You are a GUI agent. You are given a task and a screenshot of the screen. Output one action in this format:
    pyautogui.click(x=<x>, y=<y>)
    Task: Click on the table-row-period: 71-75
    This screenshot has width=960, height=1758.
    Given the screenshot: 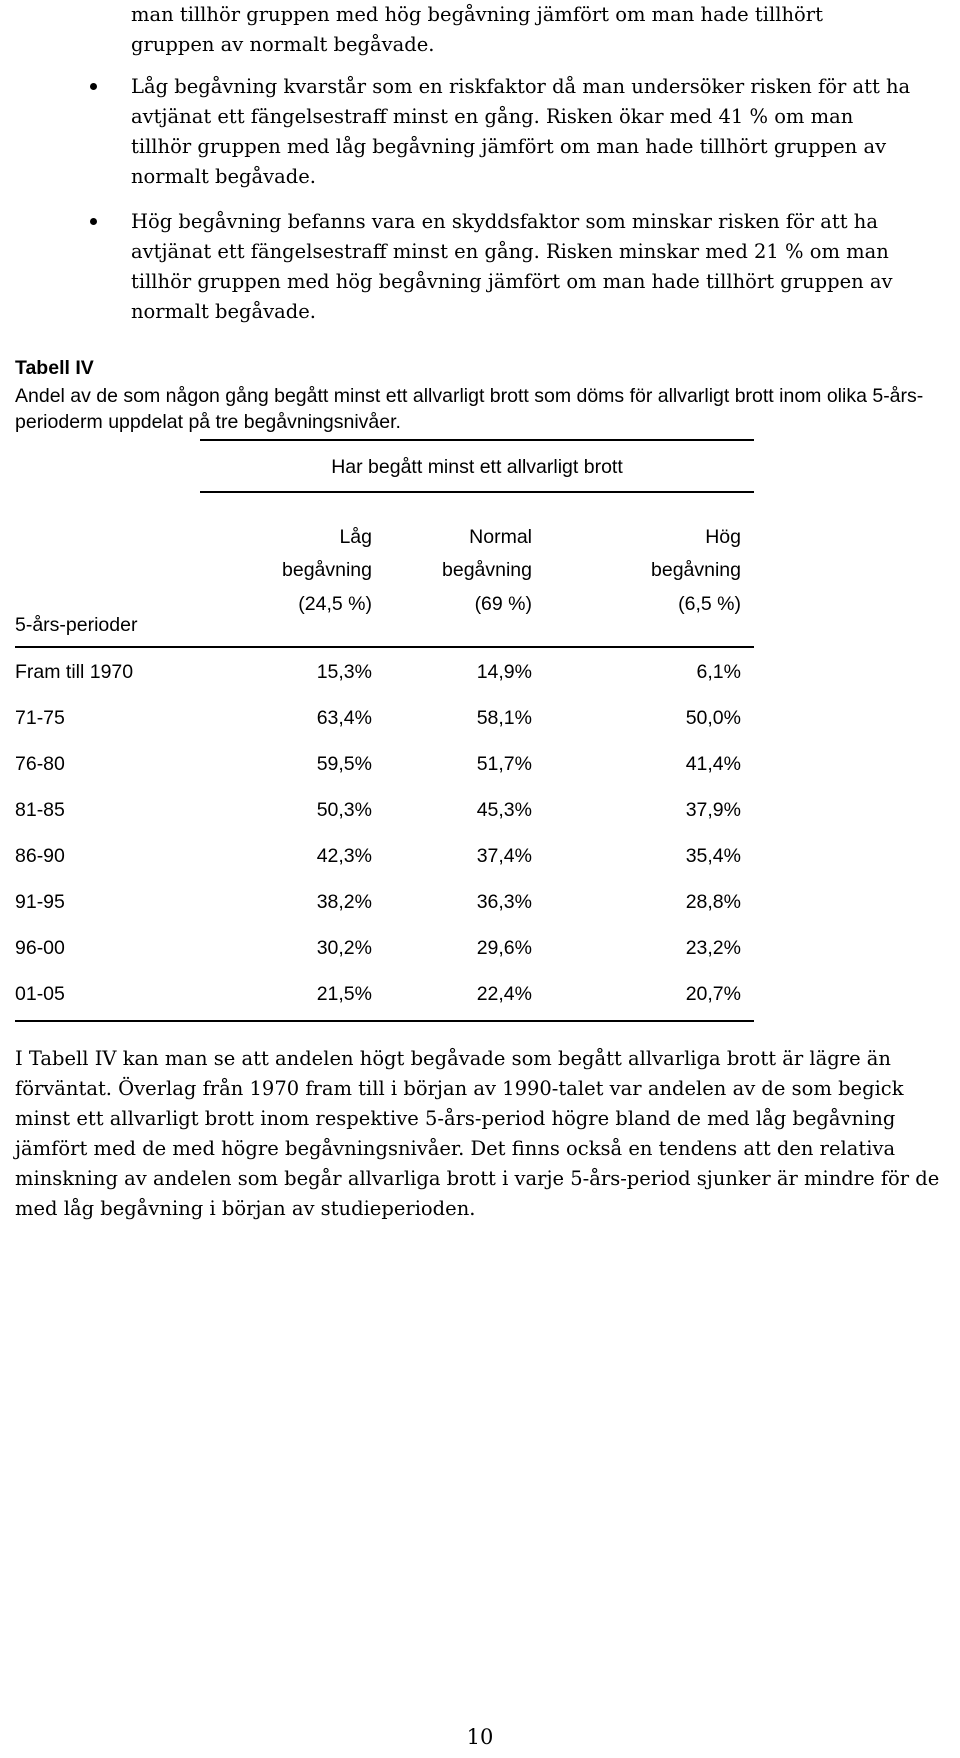 What is the action you would take?
    pyautogui.click(x=40, y=718)
    